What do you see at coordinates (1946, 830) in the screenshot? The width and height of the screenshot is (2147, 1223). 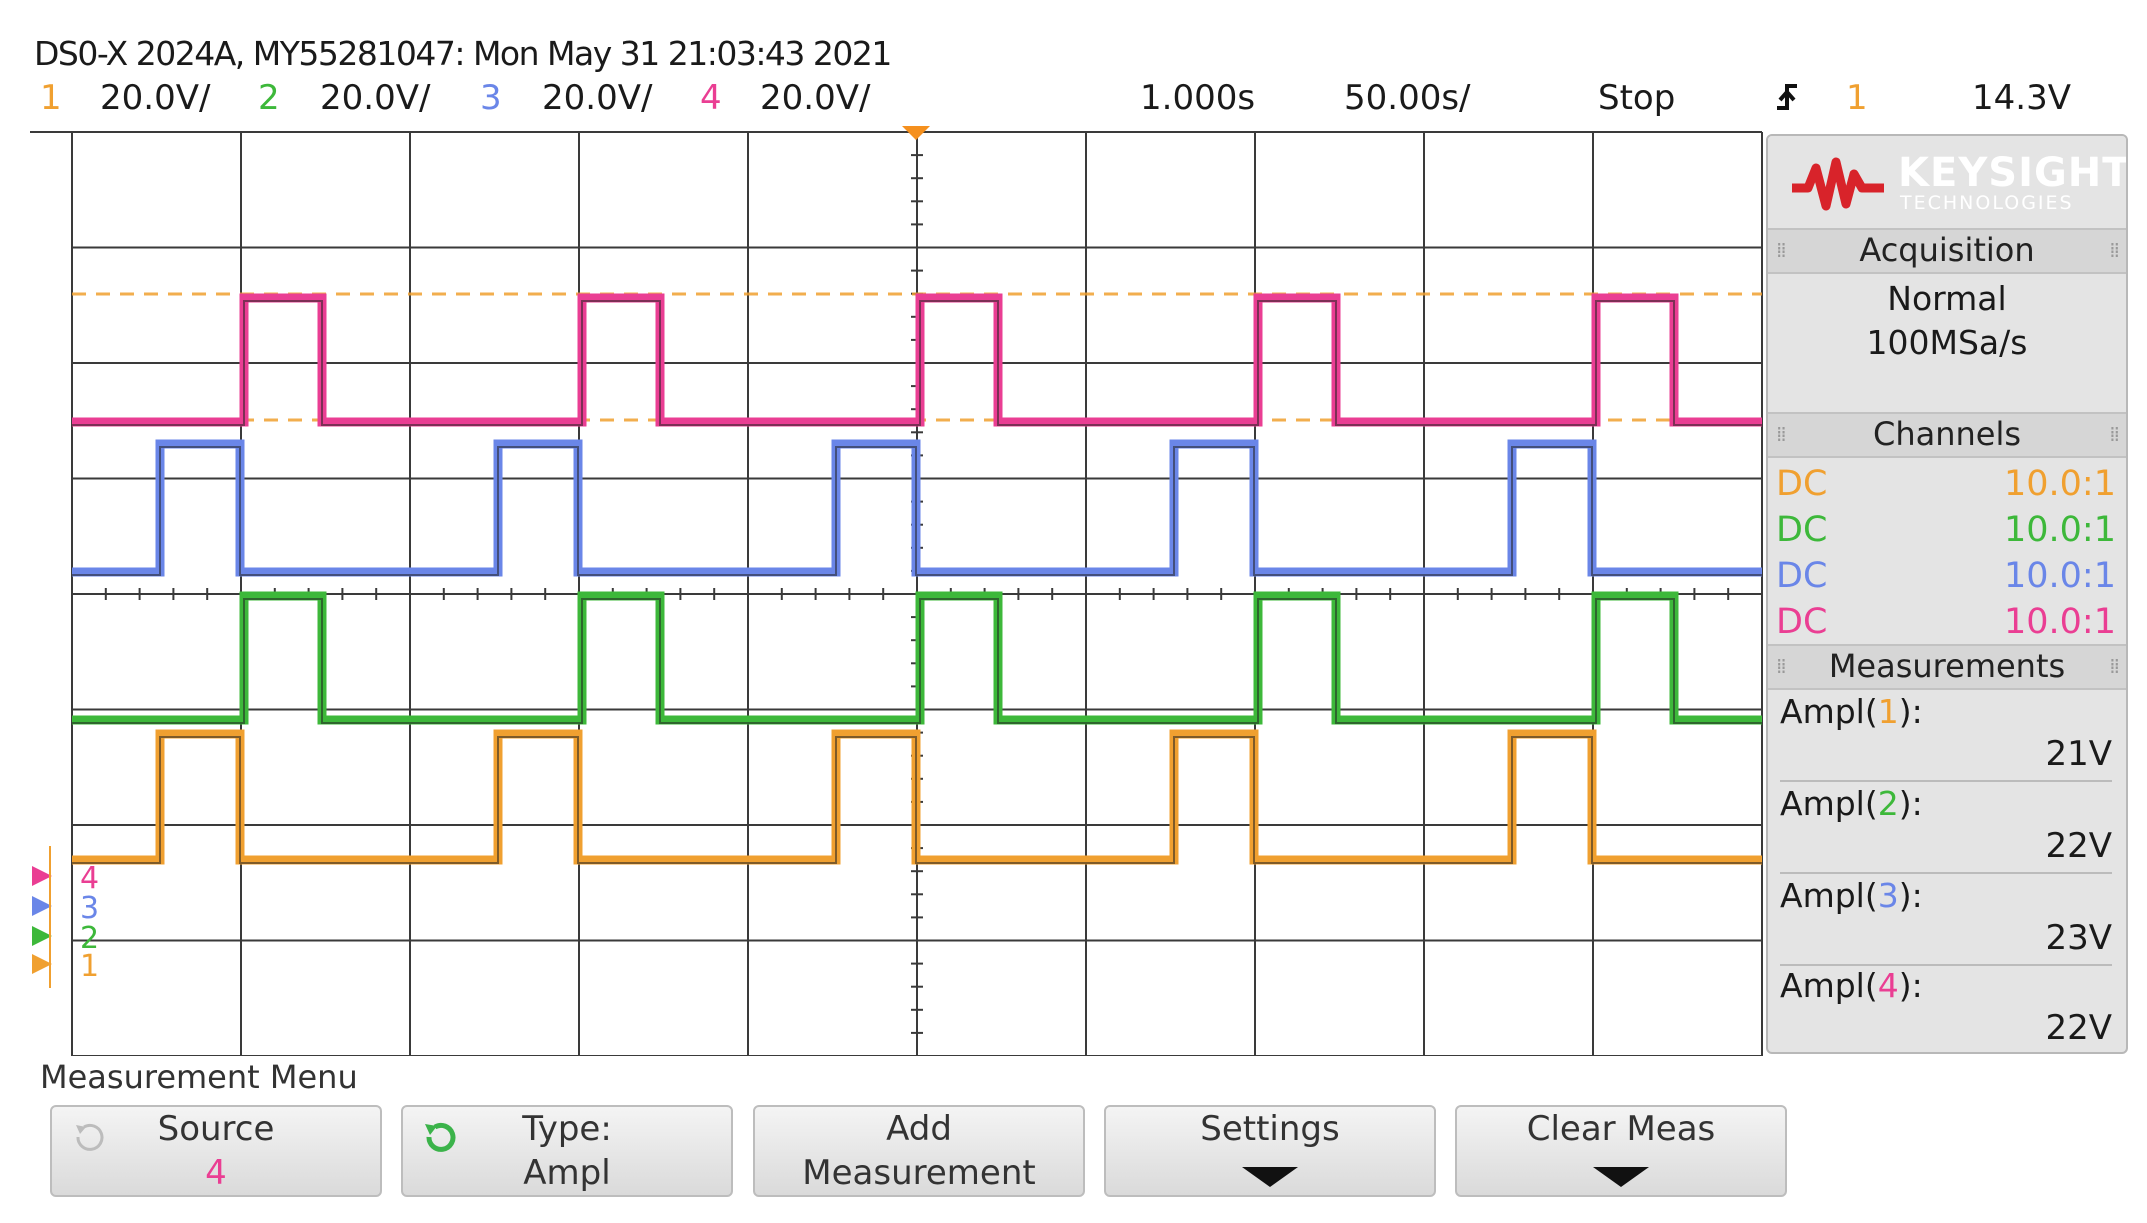 I see `measurement-2: Ampl(2): 22V` at bounding box center [1946, 830].